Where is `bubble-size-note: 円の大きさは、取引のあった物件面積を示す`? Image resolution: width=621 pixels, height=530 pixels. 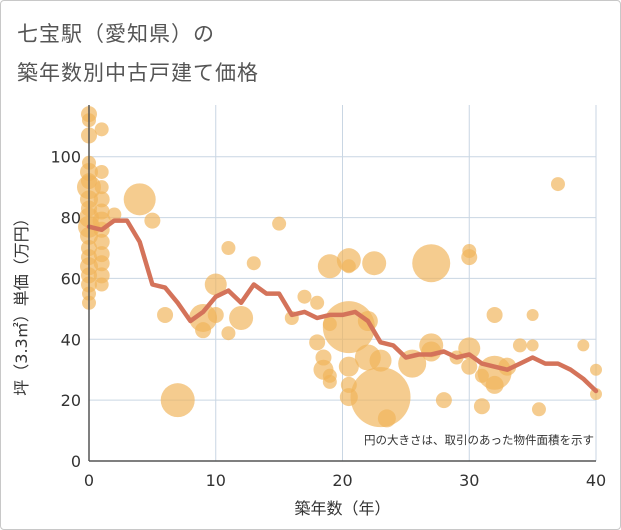 bubble-size-note: 円の大きさは、取引のあった物件面積を示す is located at coordinates (479, 440).